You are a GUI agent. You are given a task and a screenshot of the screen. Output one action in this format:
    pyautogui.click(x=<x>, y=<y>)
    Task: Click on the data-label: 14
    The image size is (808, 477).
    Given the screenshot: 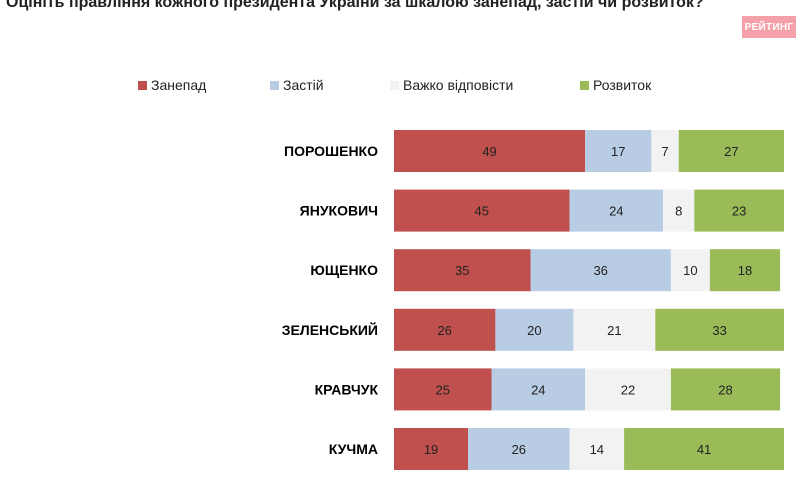 What is the action you would take?
    pyautogui.click(x=597, y=449)
    